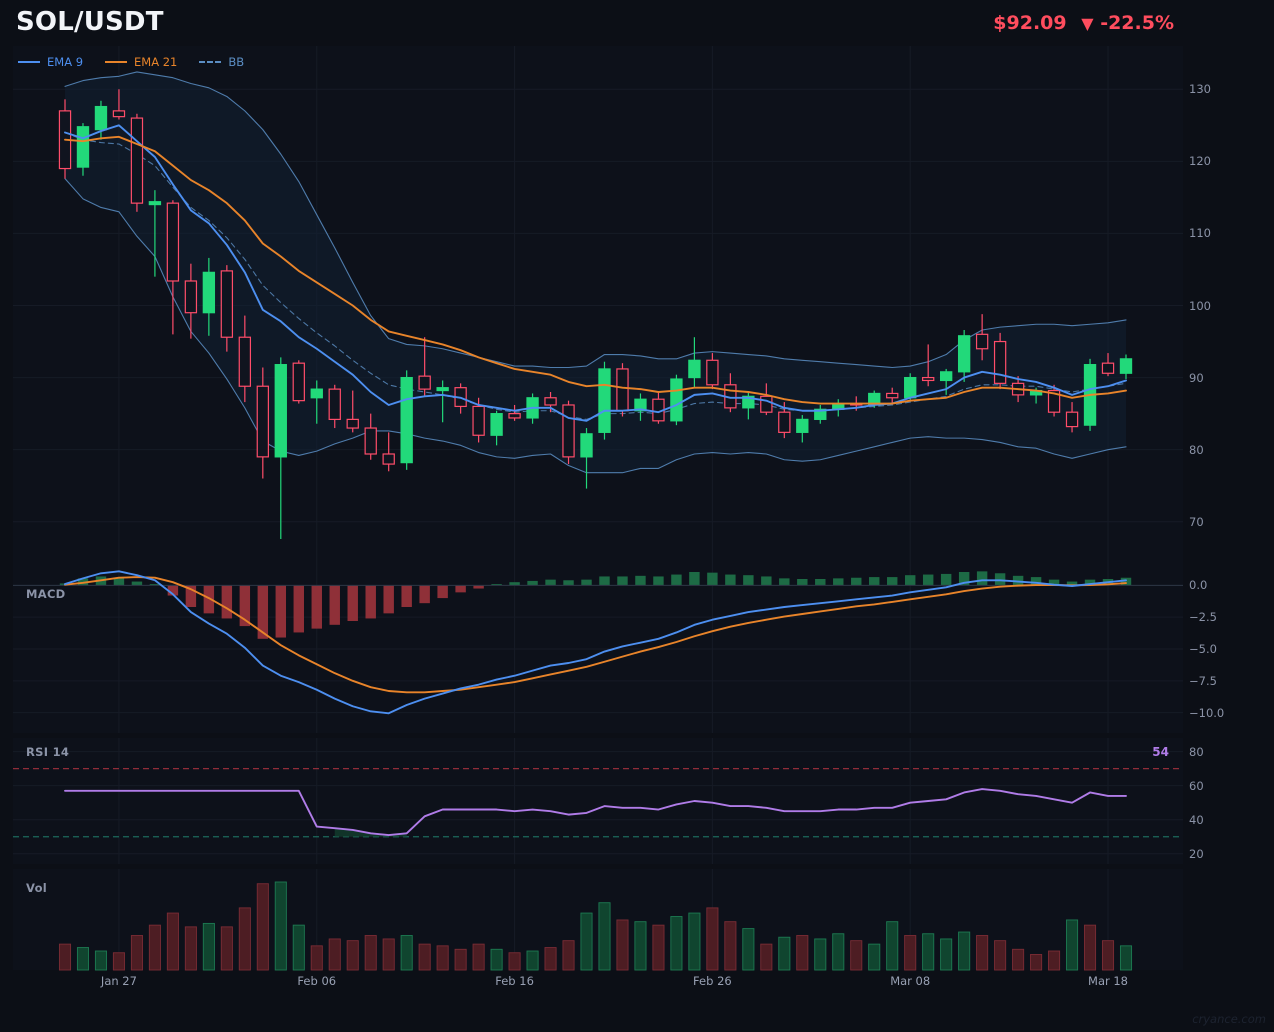  I want to click on chart-header: SOL/USDT $92.09 ▼ -22.5%, so click(637, 23).